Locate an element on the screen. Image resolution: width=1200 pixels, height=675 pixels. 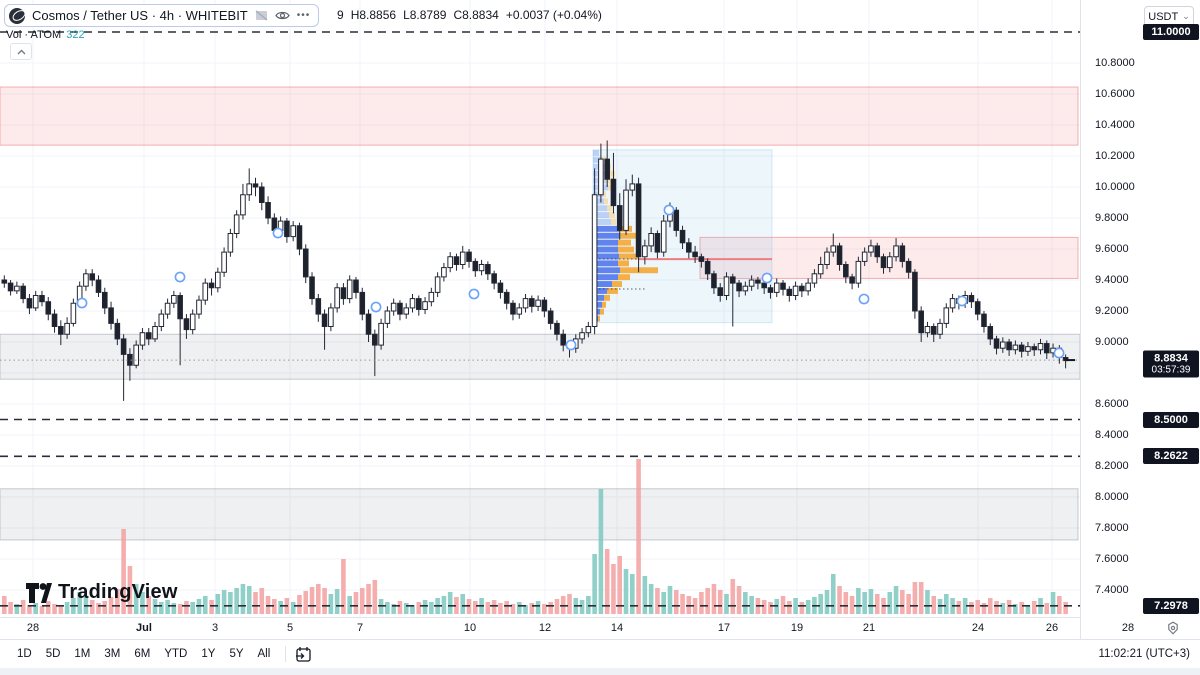
chevron-up-icon is located at coordinates (21, 51).